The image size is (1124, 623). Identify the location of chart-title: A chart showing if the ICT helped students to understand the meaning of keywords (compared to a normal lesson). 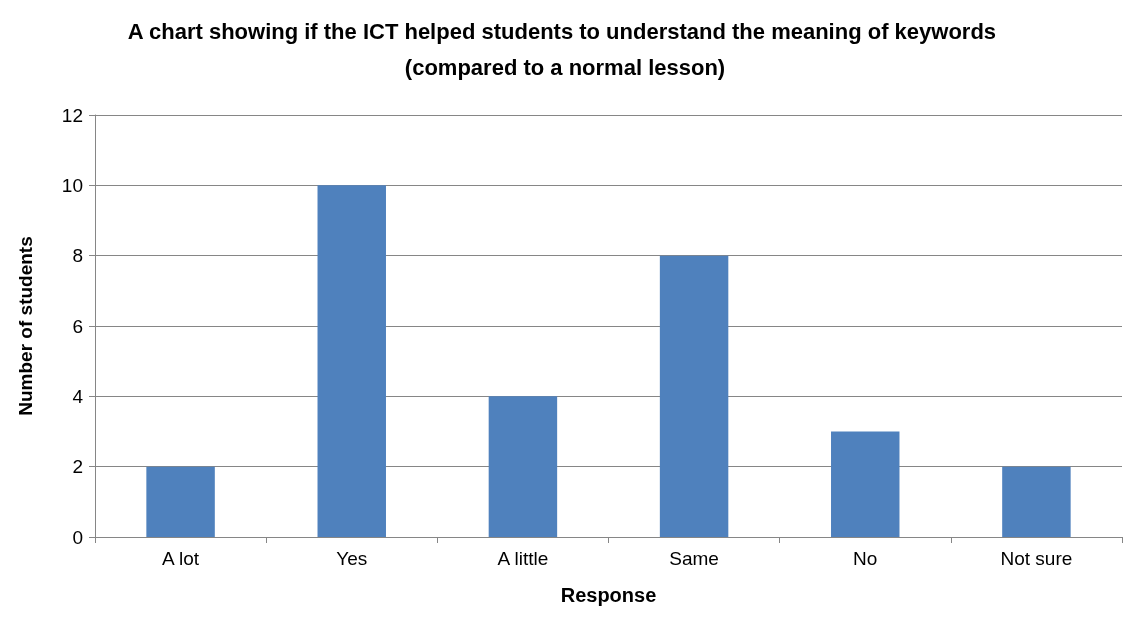
(565, 49).